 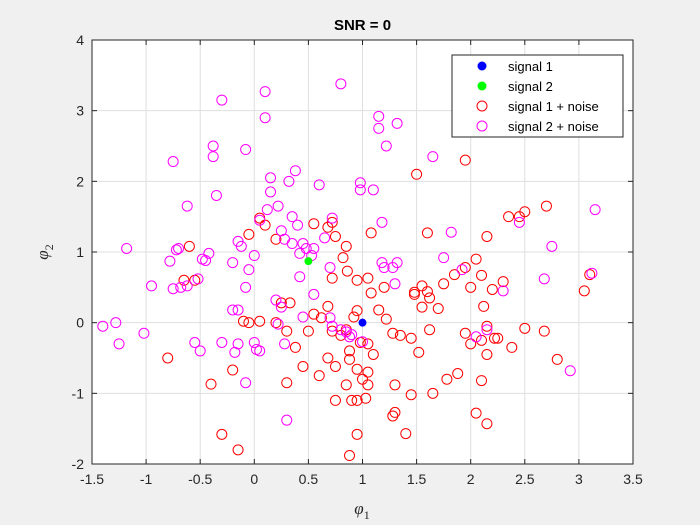 What do you see at coordinates (200, 479) in the screenshot?
I see `x-tick-label: -0.5` at bounding box center [200, 479].